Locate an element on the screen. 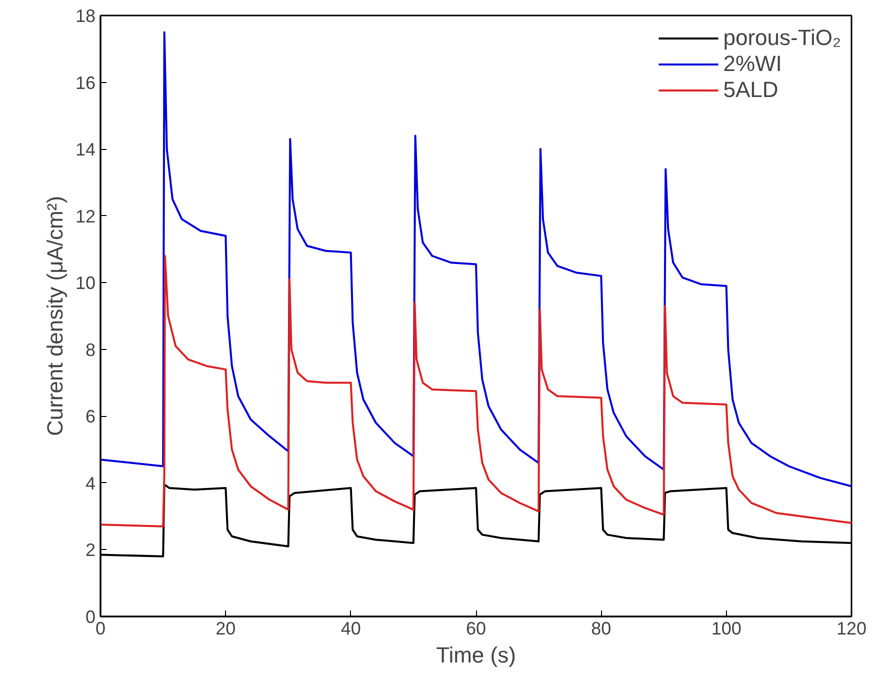 Image resolution: width=876 pixels, height=696 pixels. x-tick-label: 40 is located at coordinates (350, 628).